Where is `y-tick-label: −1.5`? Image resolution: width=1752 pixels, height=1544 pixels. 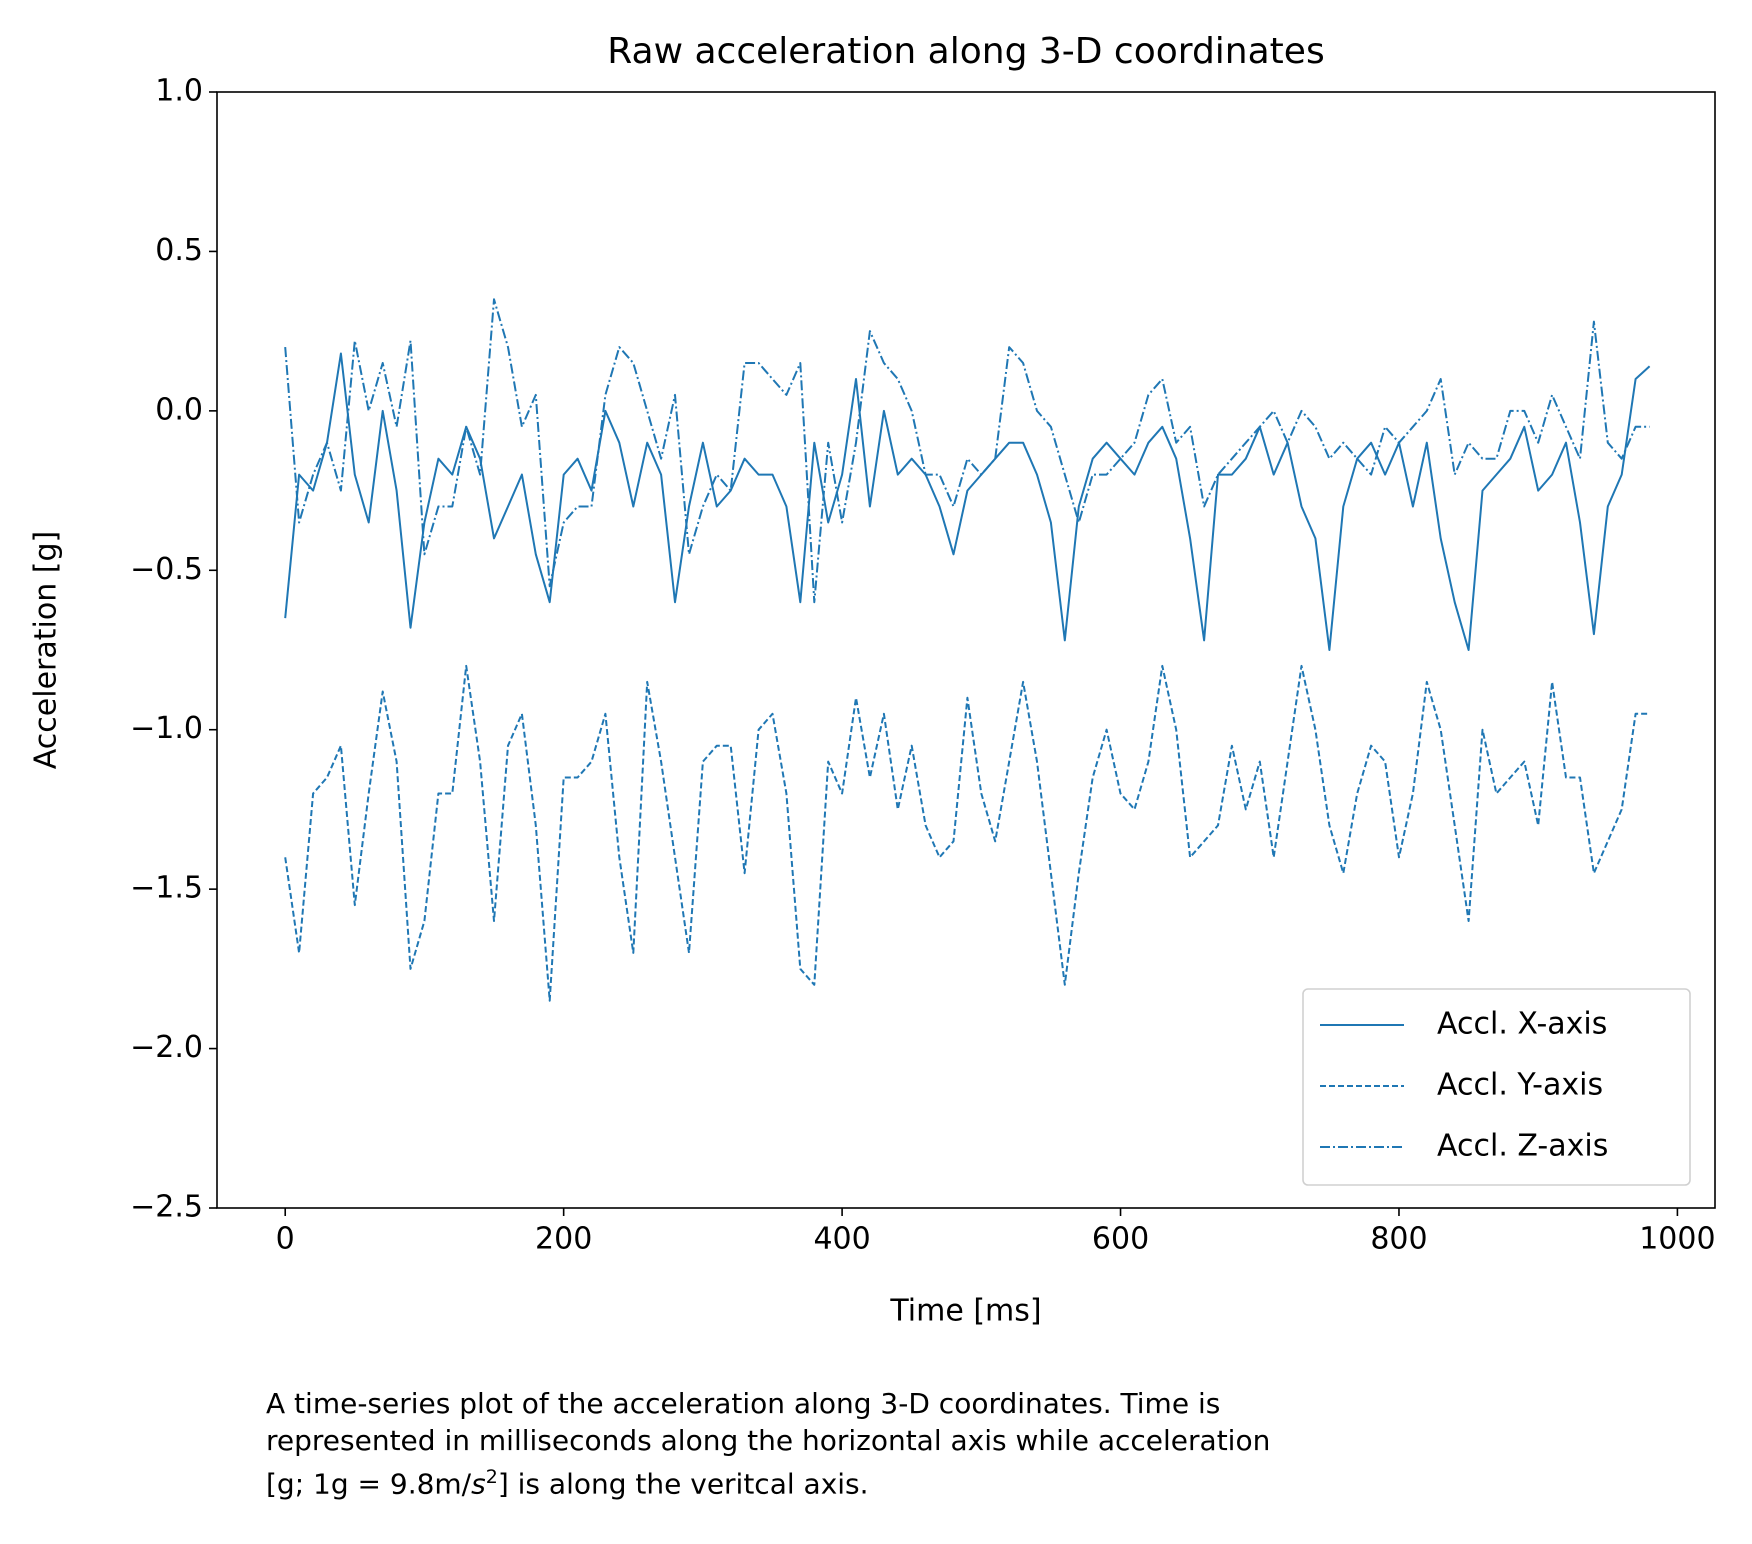
y-tick-label: −1.5 is located at coordinates (166, 888).